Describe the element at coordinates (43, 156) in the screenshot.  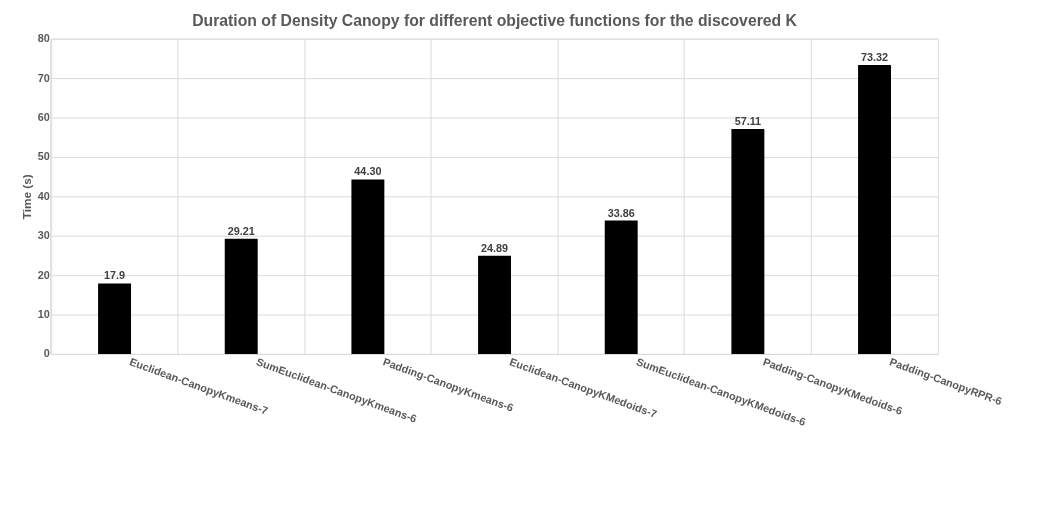
I see `y-tick-label: 50` at that location.